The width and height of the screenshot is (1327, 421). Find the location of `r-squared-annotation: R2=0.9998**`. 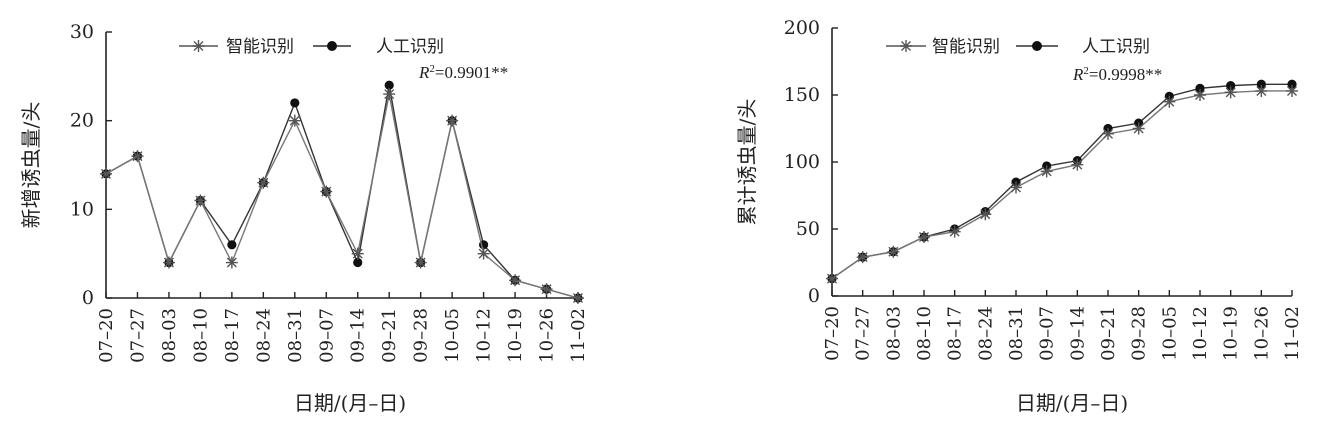

r-squared-annotation: R2=0.9998** is located at coordinates (1117, 74).